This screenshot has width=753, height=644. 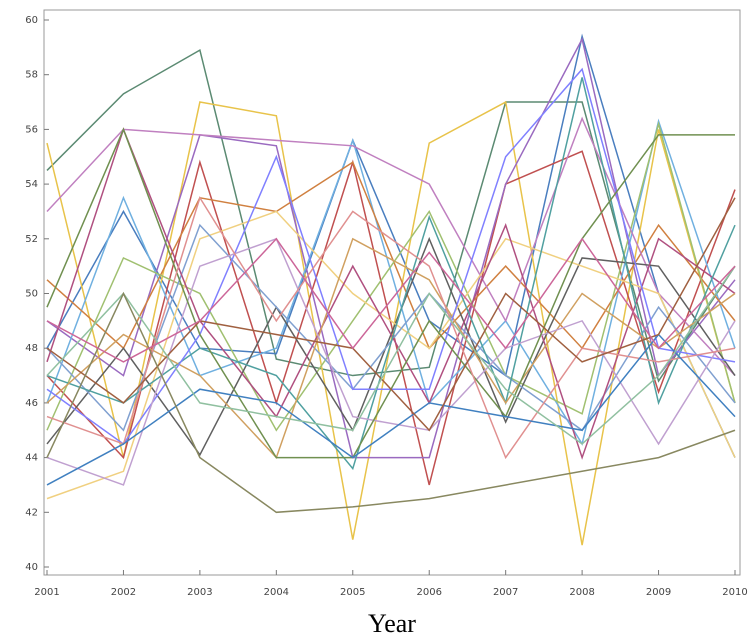 What do you see at coordinates (31, 512) in the screenshot?
I see `y-tick-label: 42` at bounding box center [31, 512].